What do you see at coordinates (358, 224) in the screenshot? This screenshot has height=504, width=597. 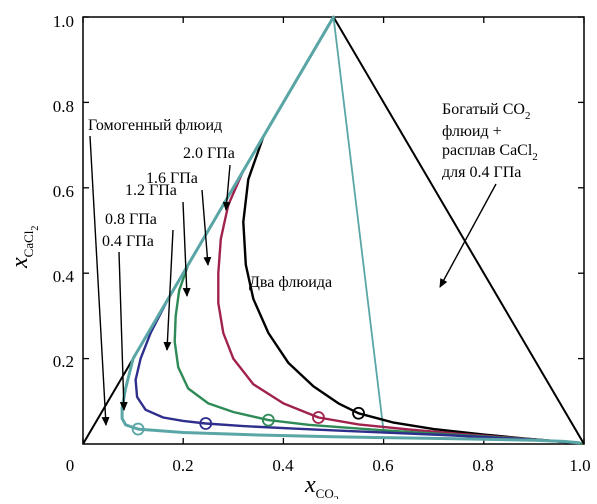 I see `tie-line-0-4-gpa` at bounding box center [358, 224].